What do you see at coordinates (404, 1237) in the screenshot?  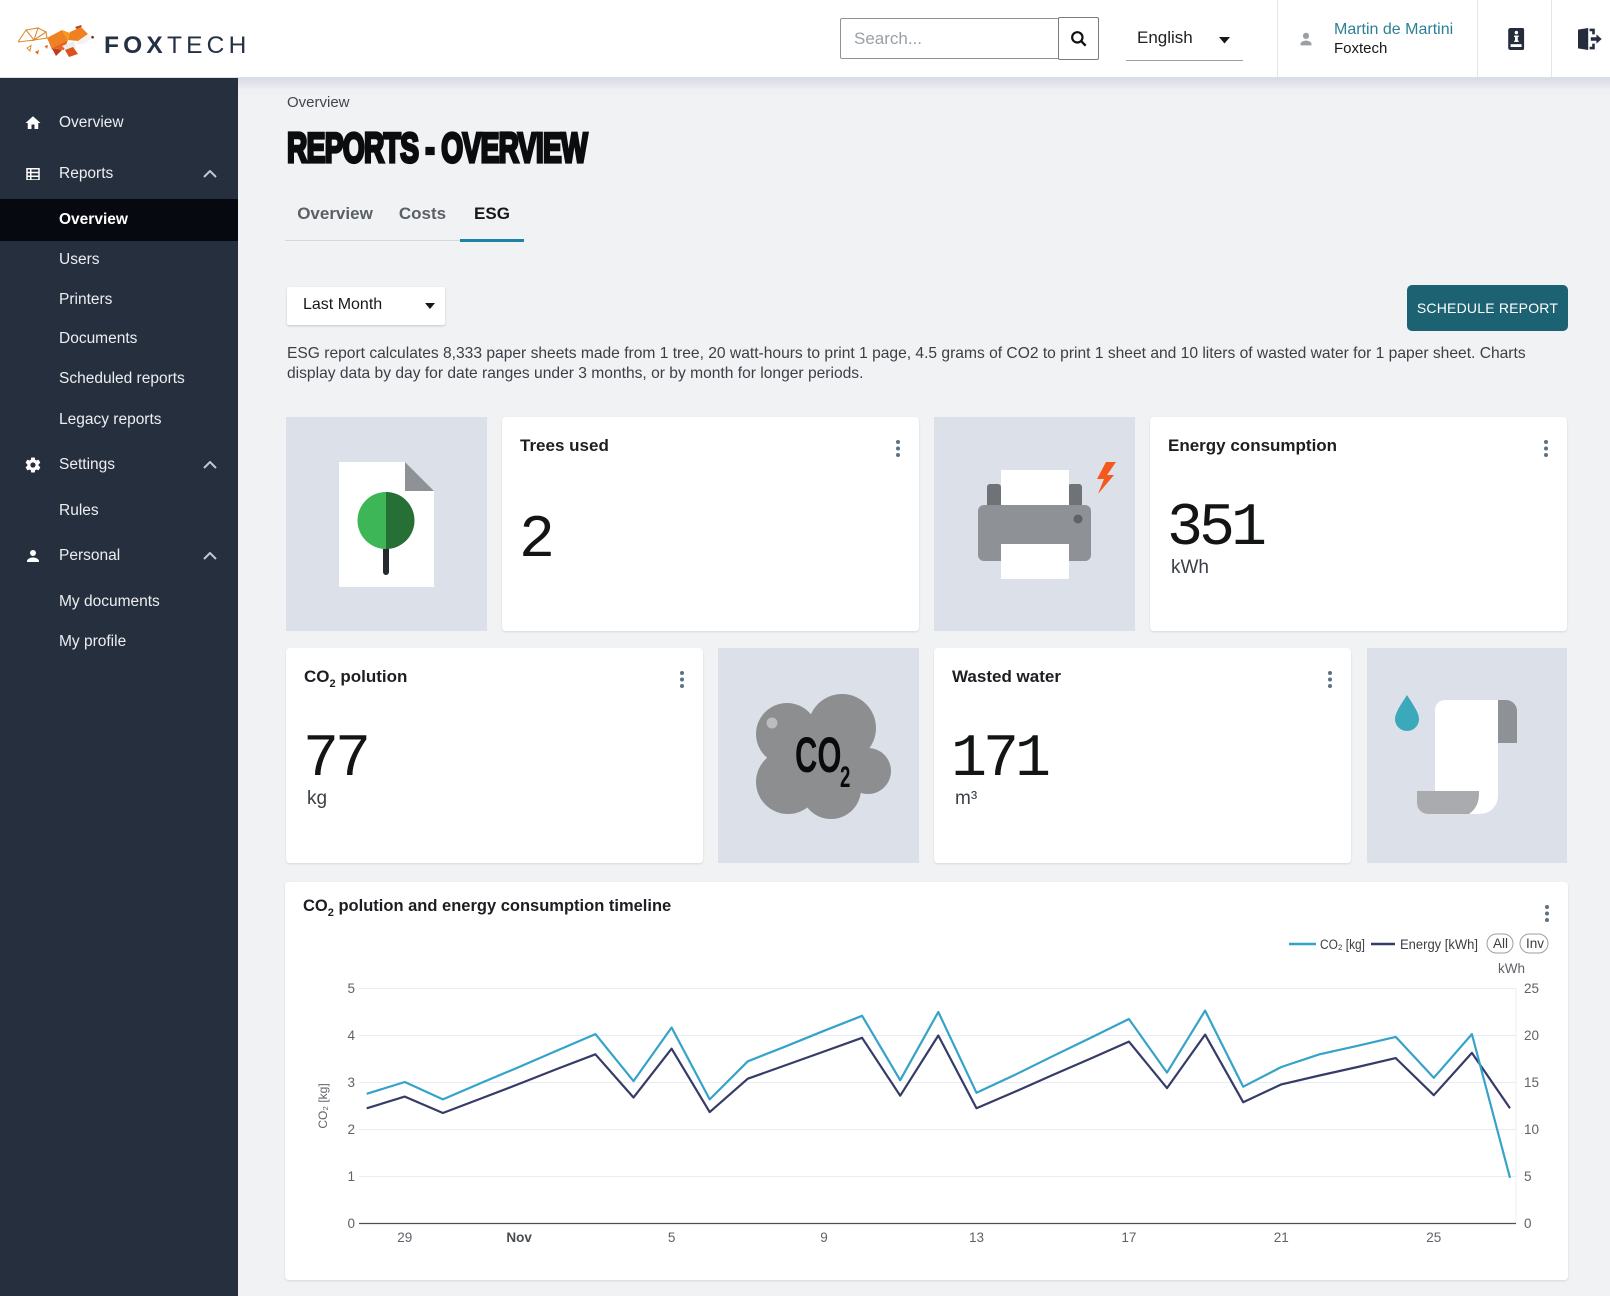 I see `svg-text: 29` at bounding box center [404, 1237].